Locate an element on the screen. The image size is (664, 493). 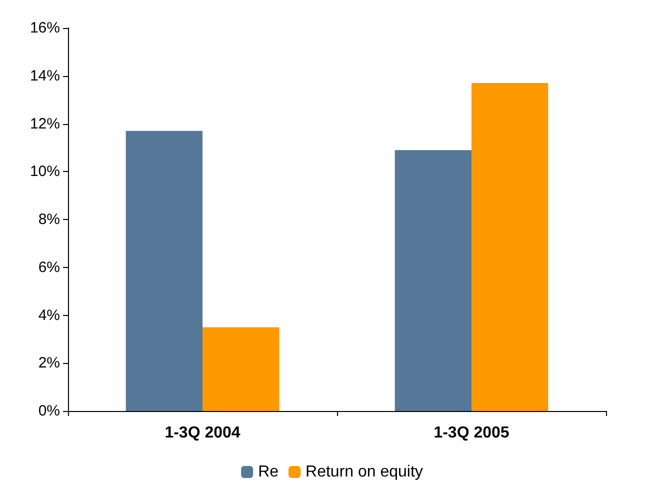
y-tick-label: 2% is located at coordinates (49, 363).